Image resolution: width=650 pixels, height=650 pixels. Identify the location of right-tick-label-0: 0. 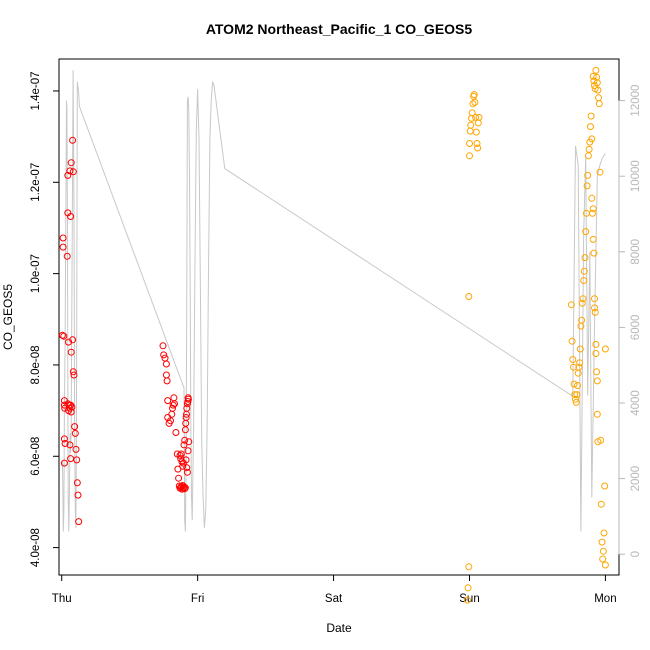
(636, 554).